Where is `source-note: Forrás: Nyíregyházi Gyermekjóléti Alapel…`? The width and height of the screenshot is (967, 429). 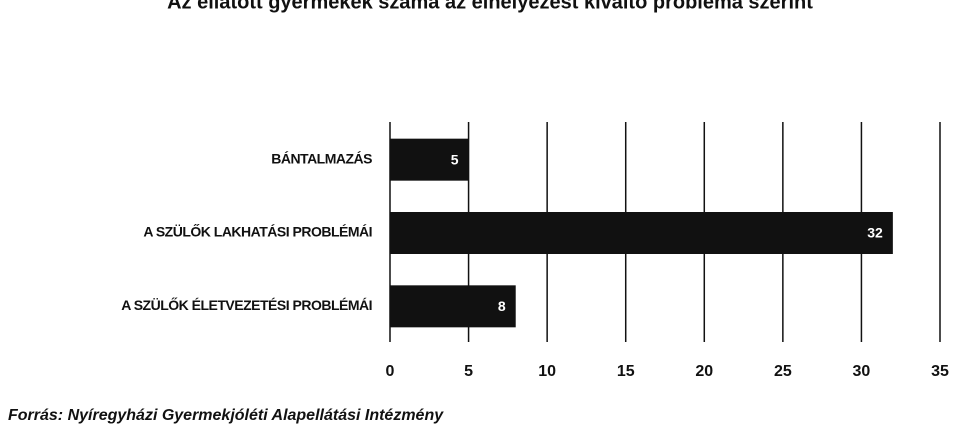 source-note: Forrás: Nyíregyházi Gyermekjóléti Alapel… is located at coordinates (226, 415).